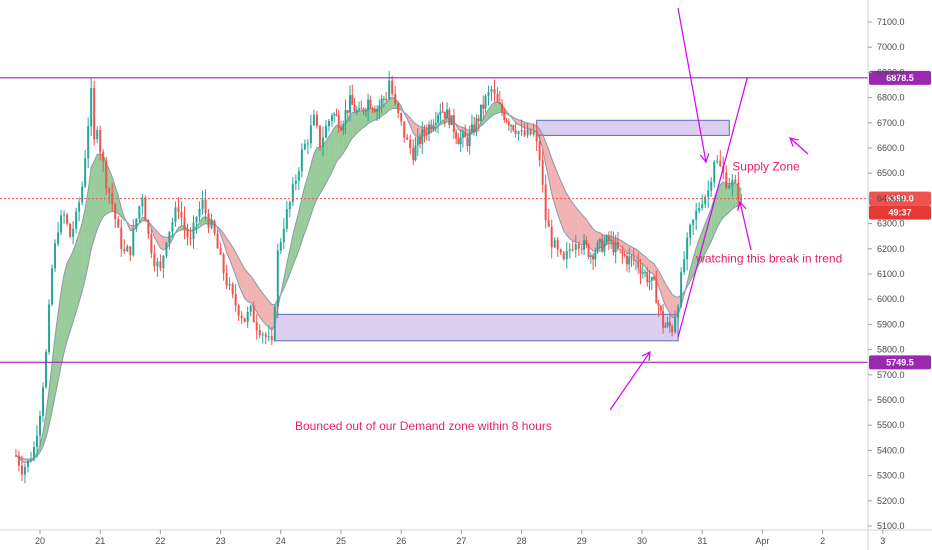  What do you see at coordinates (741, 205) in the screenshot?
I see `trend-break-arrow-head` at bounding box center [741, 205].